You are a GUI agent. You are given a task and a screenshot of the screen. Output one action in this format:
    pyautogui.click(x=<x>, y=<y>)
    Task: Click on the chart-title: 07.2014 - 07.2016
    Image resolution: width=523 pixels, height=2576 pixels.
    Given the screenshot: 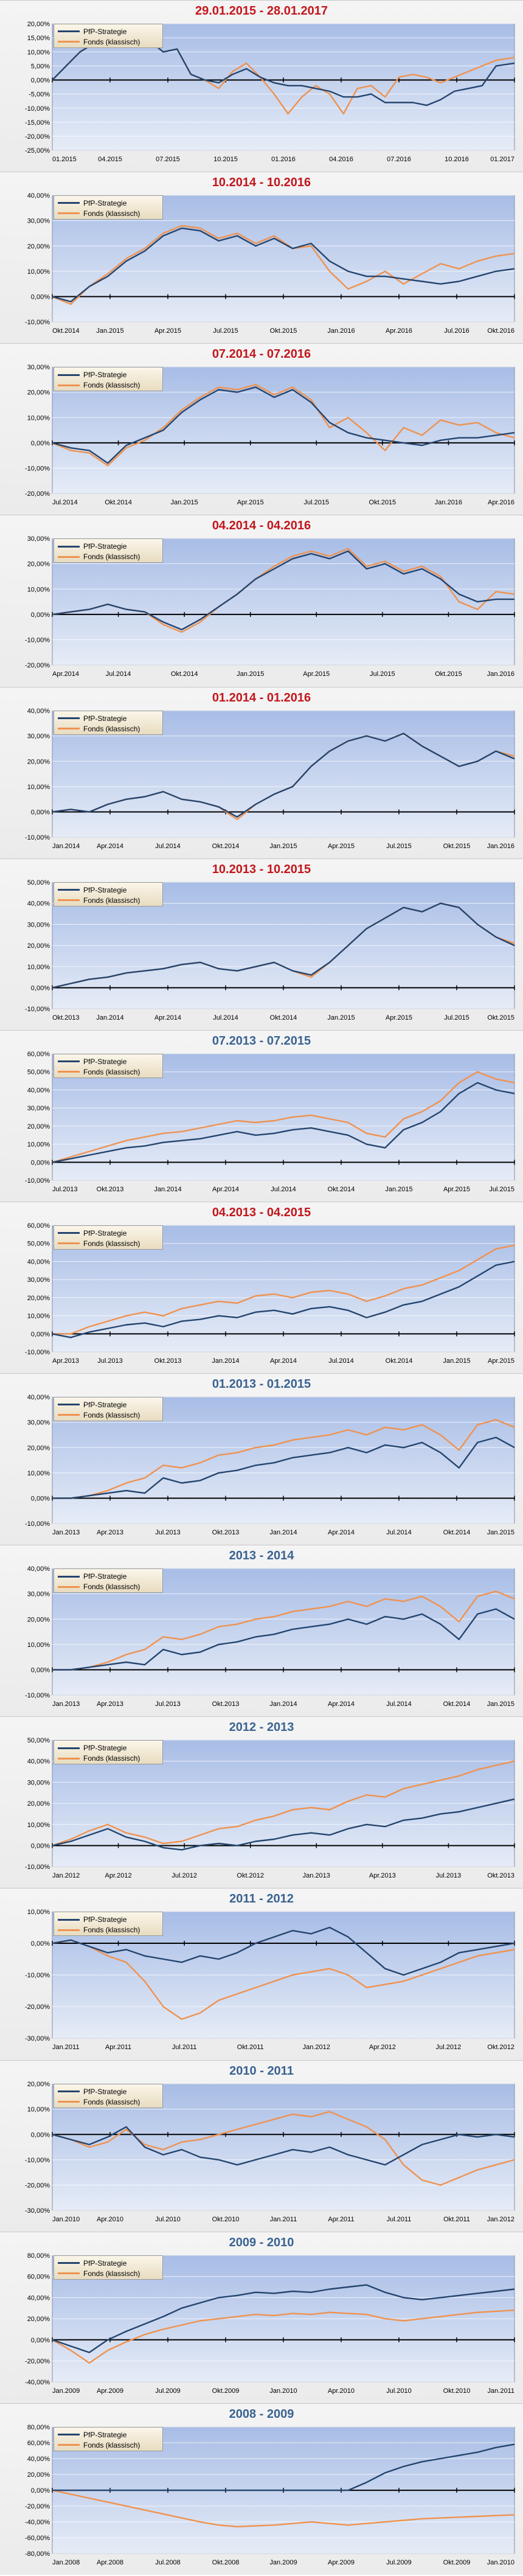 What is the action you would take?
    pyautogui.click(x=261, y=354)
    